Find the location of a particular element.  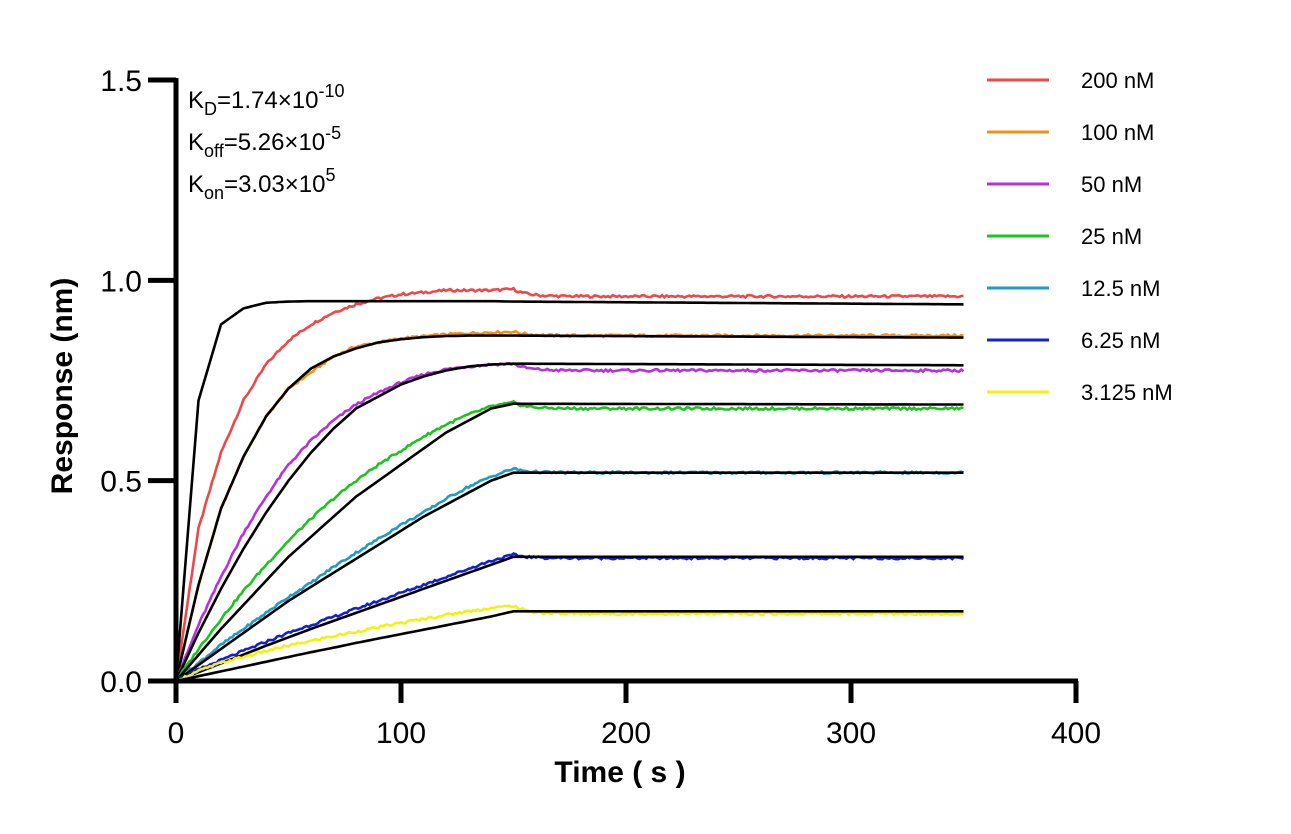

legend-label: 200 nM is located at coordinates (1117, 80).